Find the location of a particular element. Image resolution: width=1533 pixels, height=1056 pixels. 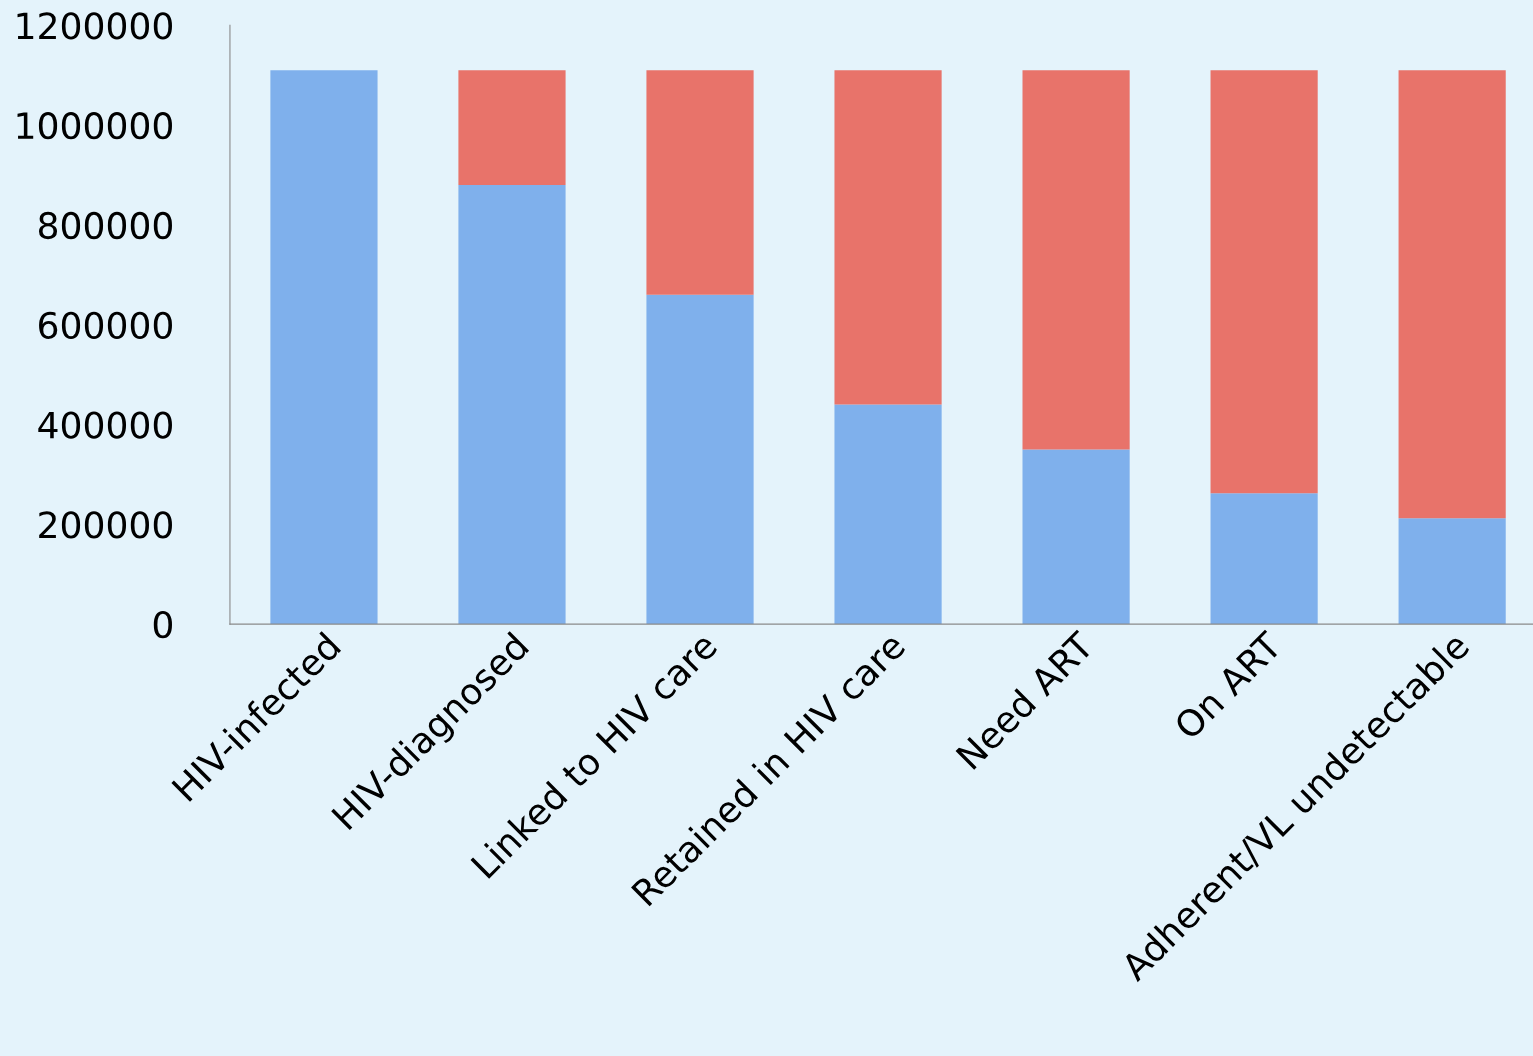

y-tick-label: 400000 is located at coordinates (105, 425).